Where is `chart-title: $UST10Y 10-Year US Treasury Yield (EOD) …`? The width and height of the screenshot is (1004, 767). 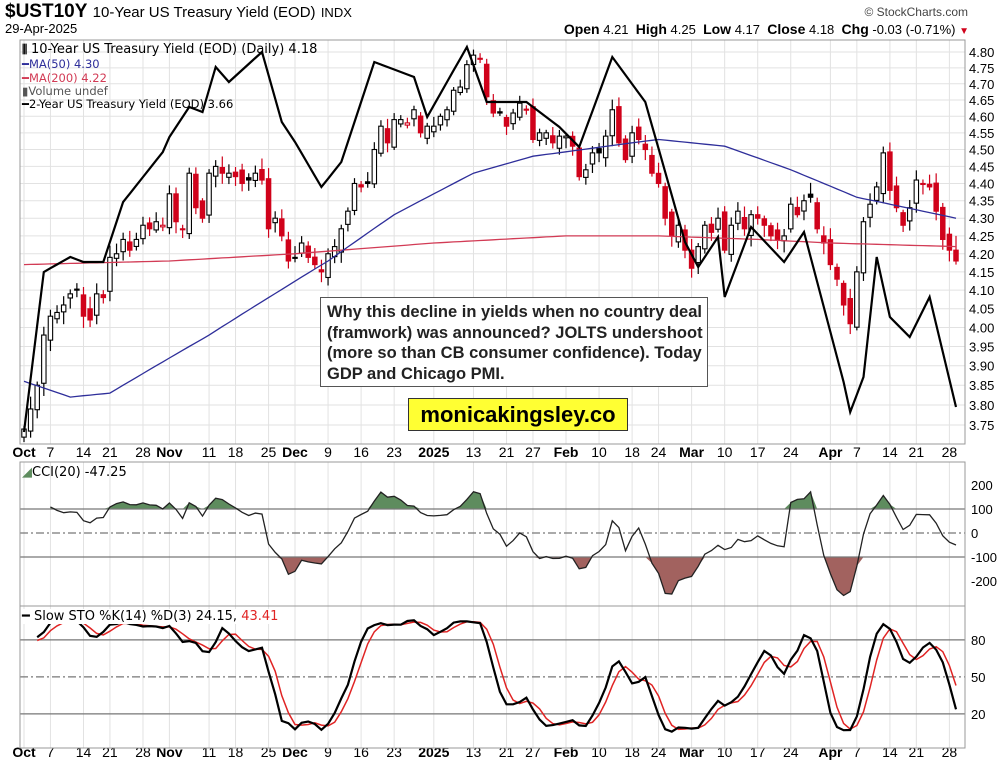 chart-title: $UST10Y 10-Year US Treasury Yield (EOD) … is located at coordinates (178, 12).